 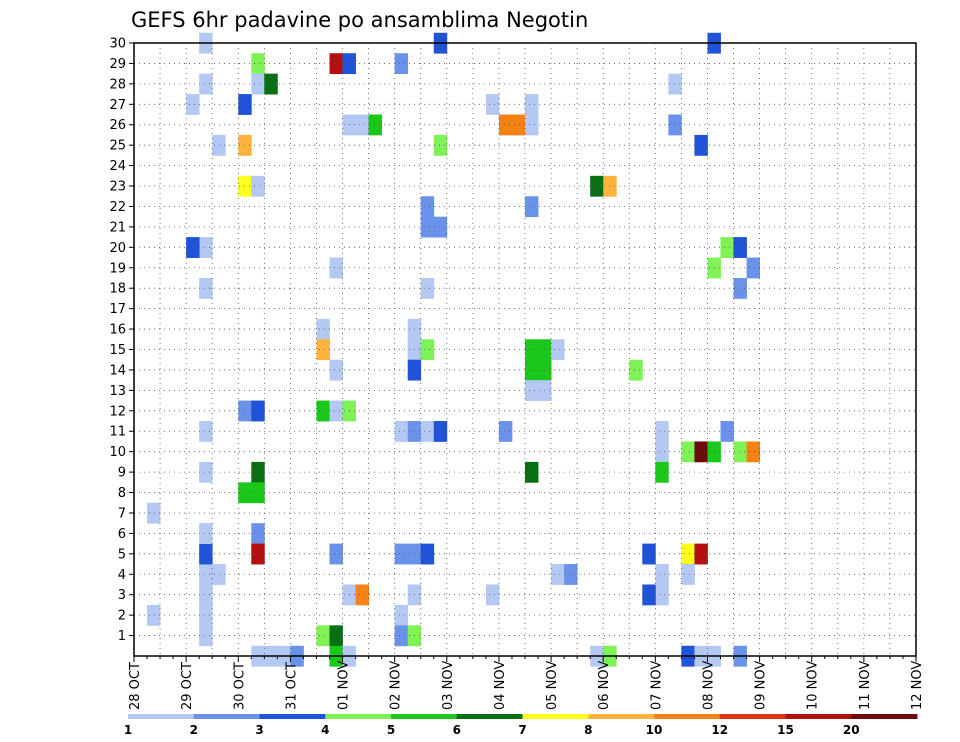 I want to click on y-tick-label: 8, so click(x=122, y=493).